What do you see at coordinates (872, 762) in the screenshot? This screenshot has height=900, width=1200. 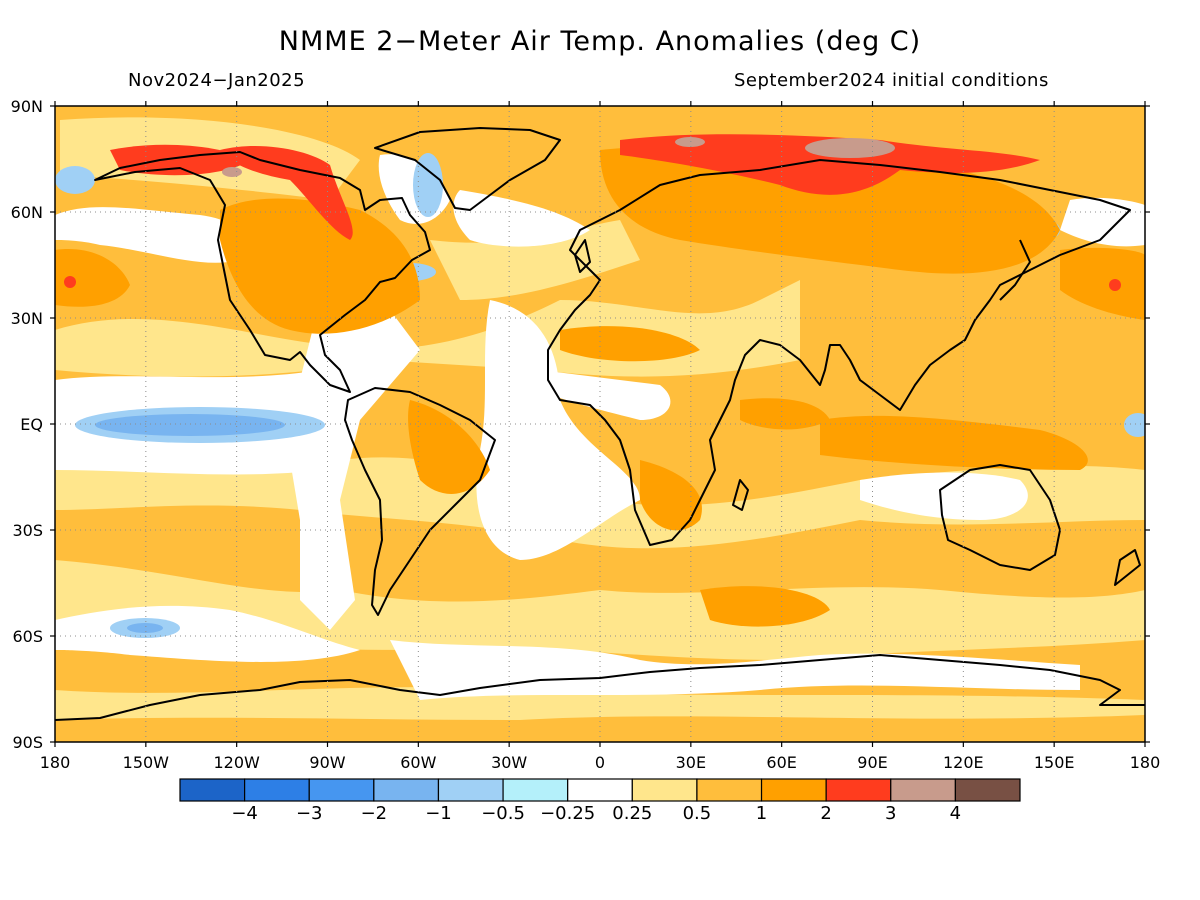 I see `lon-label: 90E` at bounding box center [872, 762].